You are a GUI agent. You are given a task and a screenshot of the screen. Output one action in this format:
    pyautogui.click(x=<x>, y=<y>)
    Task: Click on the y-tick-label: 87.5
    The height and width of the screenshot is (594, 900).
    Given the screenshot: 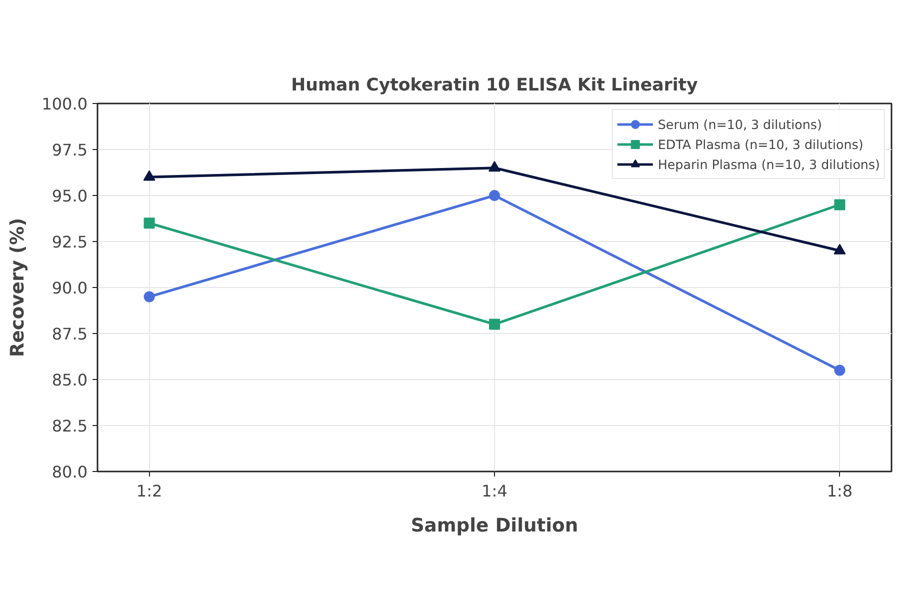 What is the action you would take?
    pyautogui.click(x=70, y=334)
    